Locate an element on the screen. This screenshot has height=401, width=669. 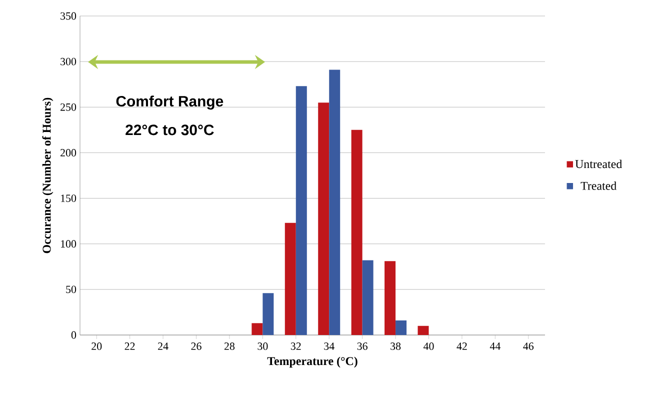
legend-label: Treated is located at coordinates (598, 185).